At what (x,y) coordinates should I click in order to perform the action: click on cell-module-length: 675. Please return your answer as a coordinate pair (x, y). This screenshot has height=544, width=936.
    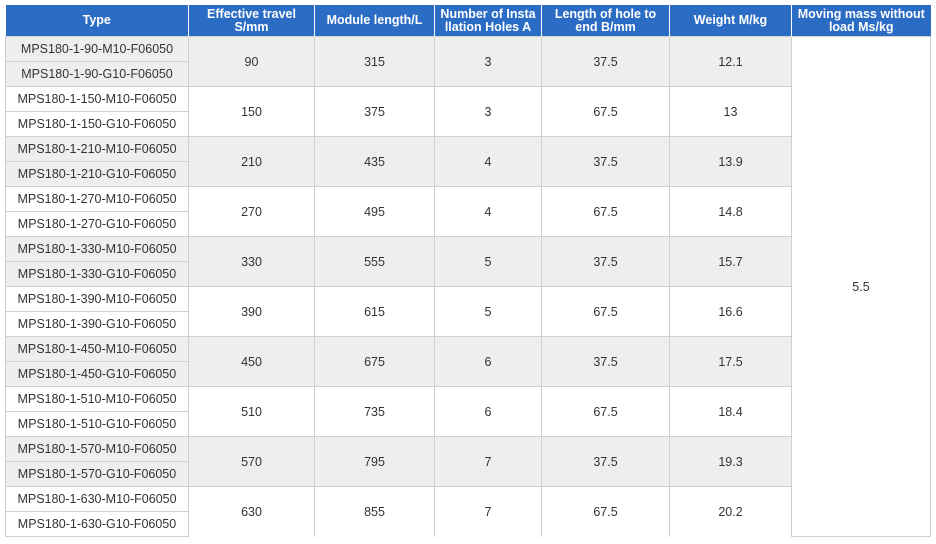
    Looking at the image, I should click on (374, 361).